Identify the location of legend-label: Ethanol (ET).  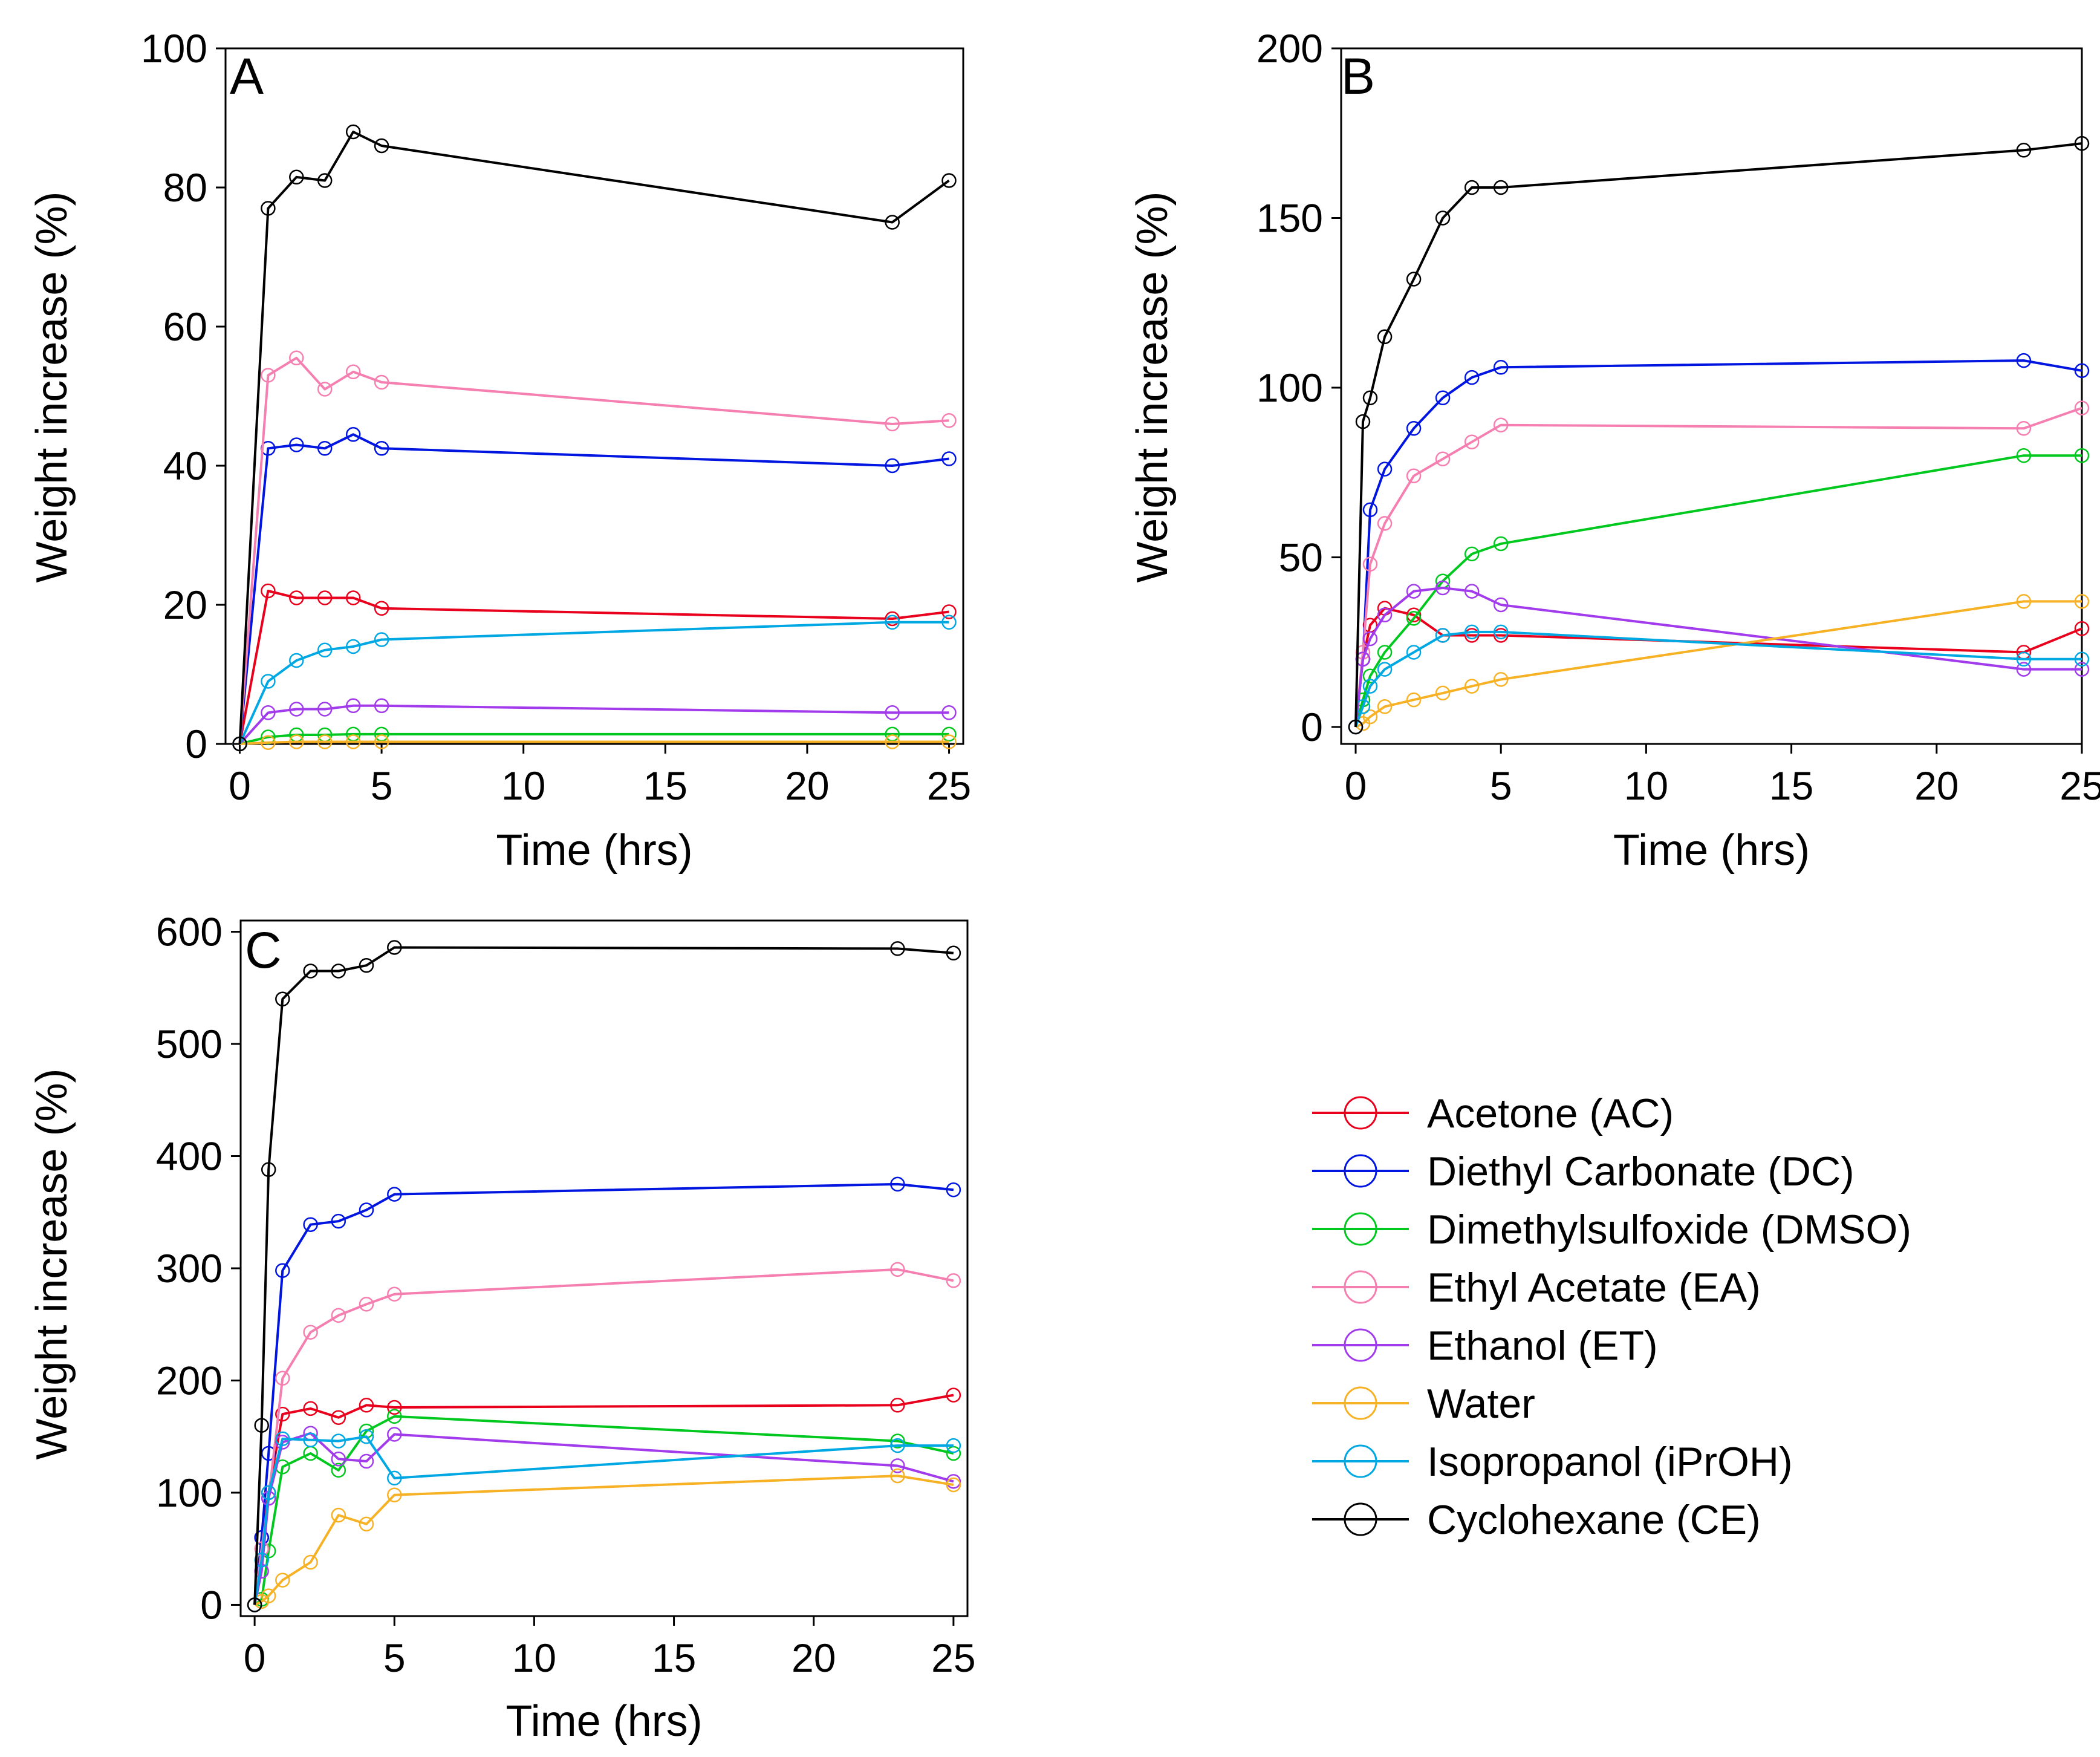
(1542, 1346).